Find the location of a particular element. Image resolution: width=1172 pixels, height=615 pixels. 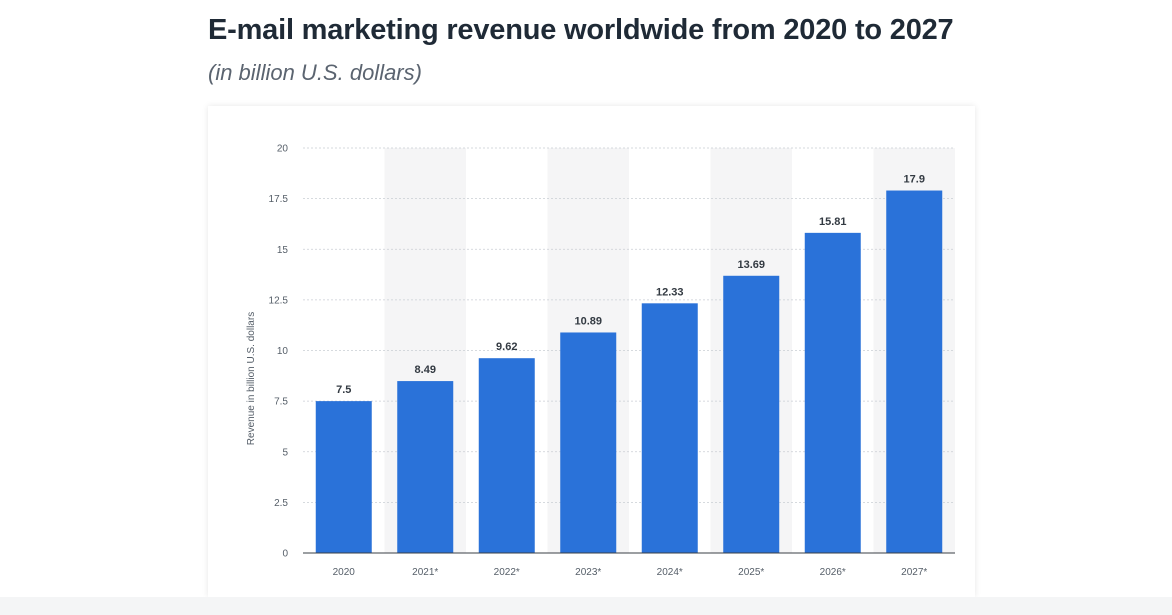

data-label: 13.69 is located at coordinates (751, 265).